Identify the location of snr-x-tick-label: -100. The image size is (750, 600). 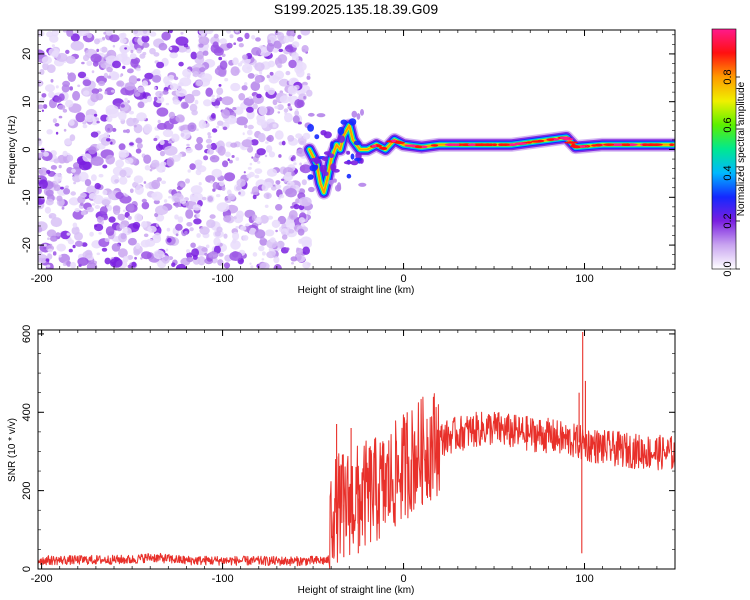
(223, 579).